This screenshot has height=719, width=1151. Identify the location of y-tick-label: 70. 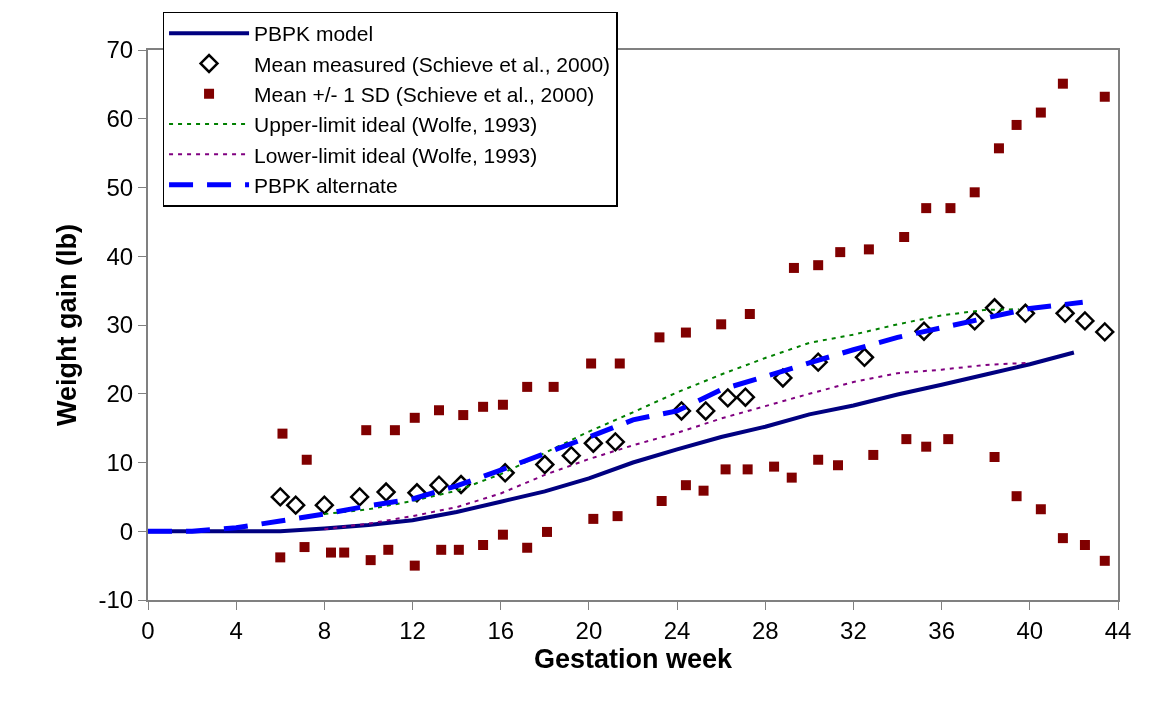
(120, 50).